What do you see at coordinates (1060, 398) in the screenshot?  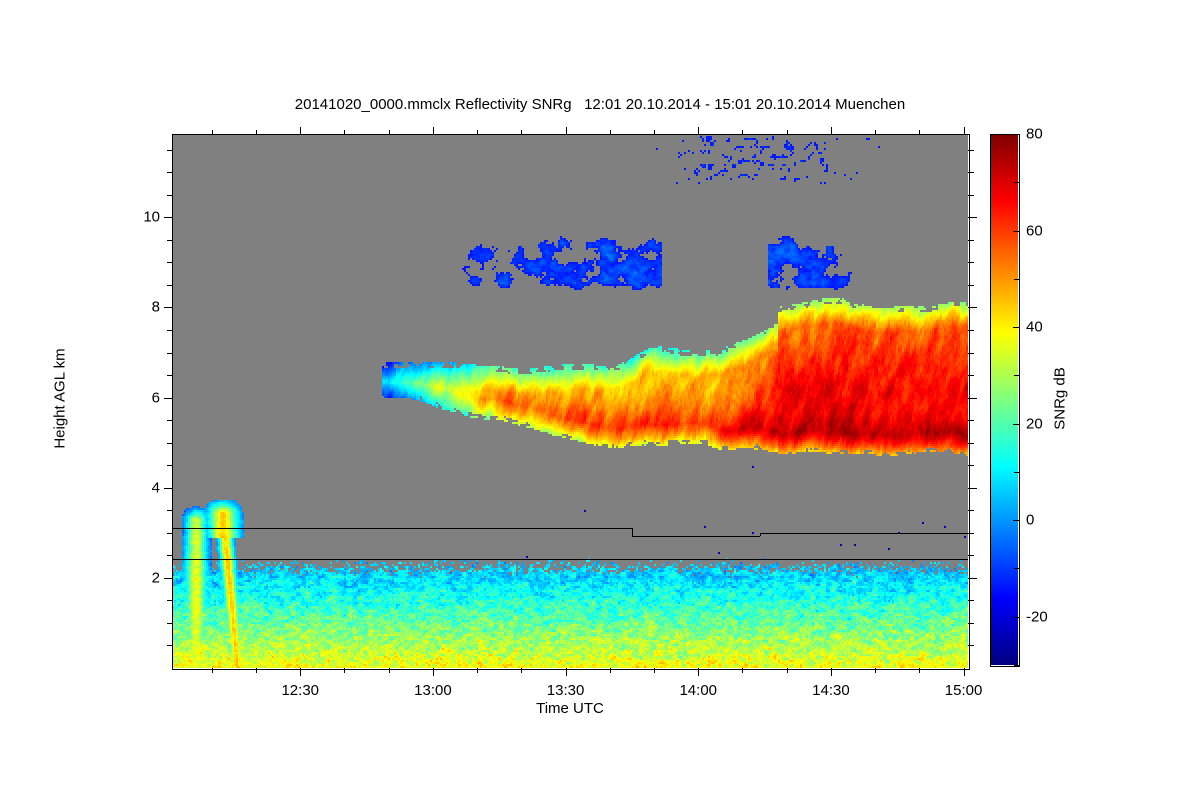 I see `colorbar-axis-label: SNRg dB` at bounding box center [1060, 398].